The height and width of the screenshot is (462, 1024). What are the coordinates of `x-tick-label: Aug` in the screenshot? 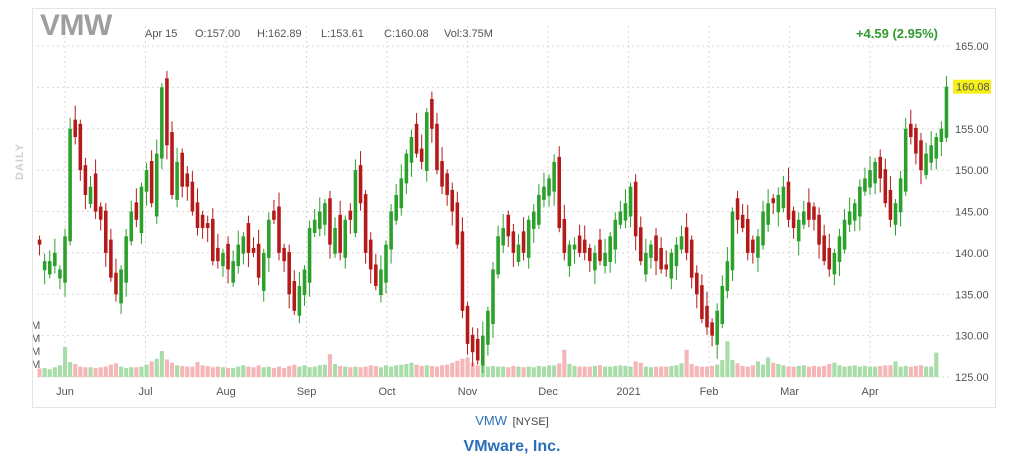 It's located at (226, 392).